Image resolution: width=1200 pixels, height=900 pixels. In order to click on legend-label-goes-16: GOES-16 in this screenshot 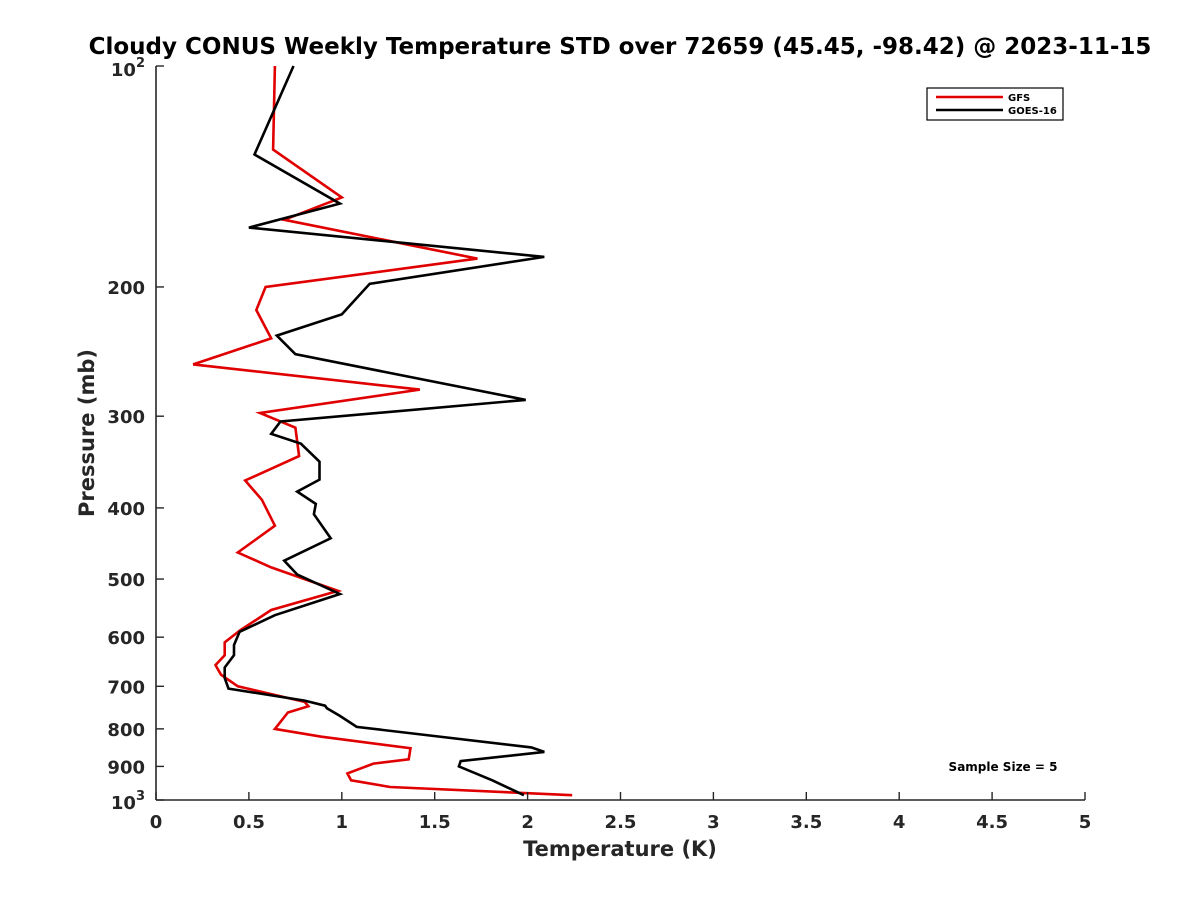, I will do `click(1032, 111)`.